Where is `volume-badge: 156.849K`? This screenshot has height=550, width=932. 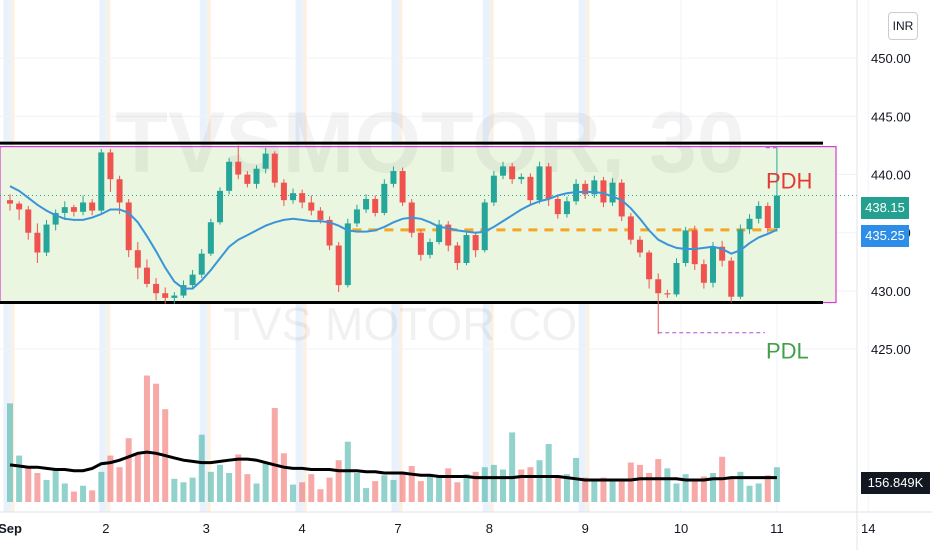 volume-badge: 156.849K is located at coordinates (895, 483).